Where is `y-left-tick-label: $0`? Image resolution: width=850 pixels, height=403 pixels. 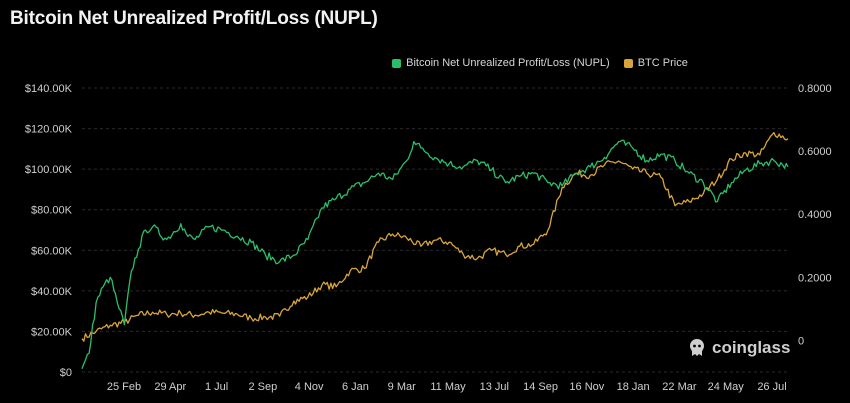 y-left-tick-label: $0 is located at coordinates (66, 373).